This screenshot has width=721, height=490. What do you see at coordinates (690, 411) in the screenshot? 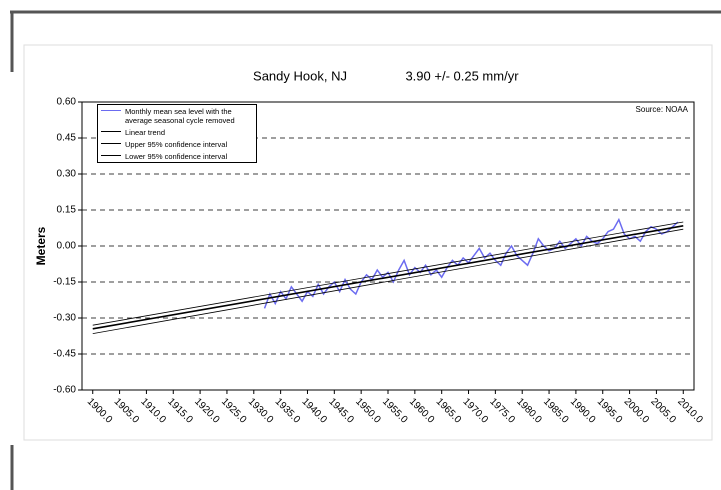
I see `x-tick-label: 2010.0` at bounding box center [690, 411].